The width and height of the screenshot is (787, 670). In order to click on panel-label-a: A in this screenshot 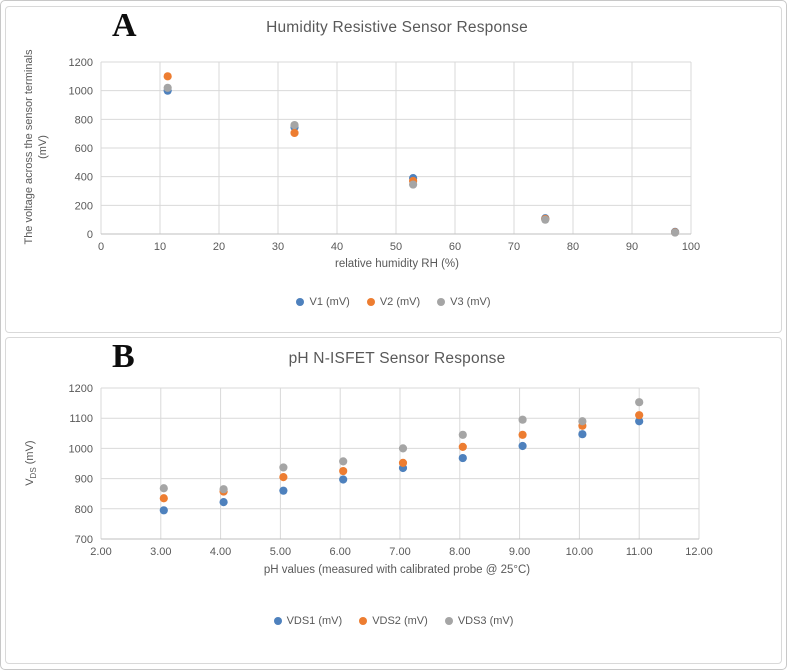, I will do `click(124, 25)`.